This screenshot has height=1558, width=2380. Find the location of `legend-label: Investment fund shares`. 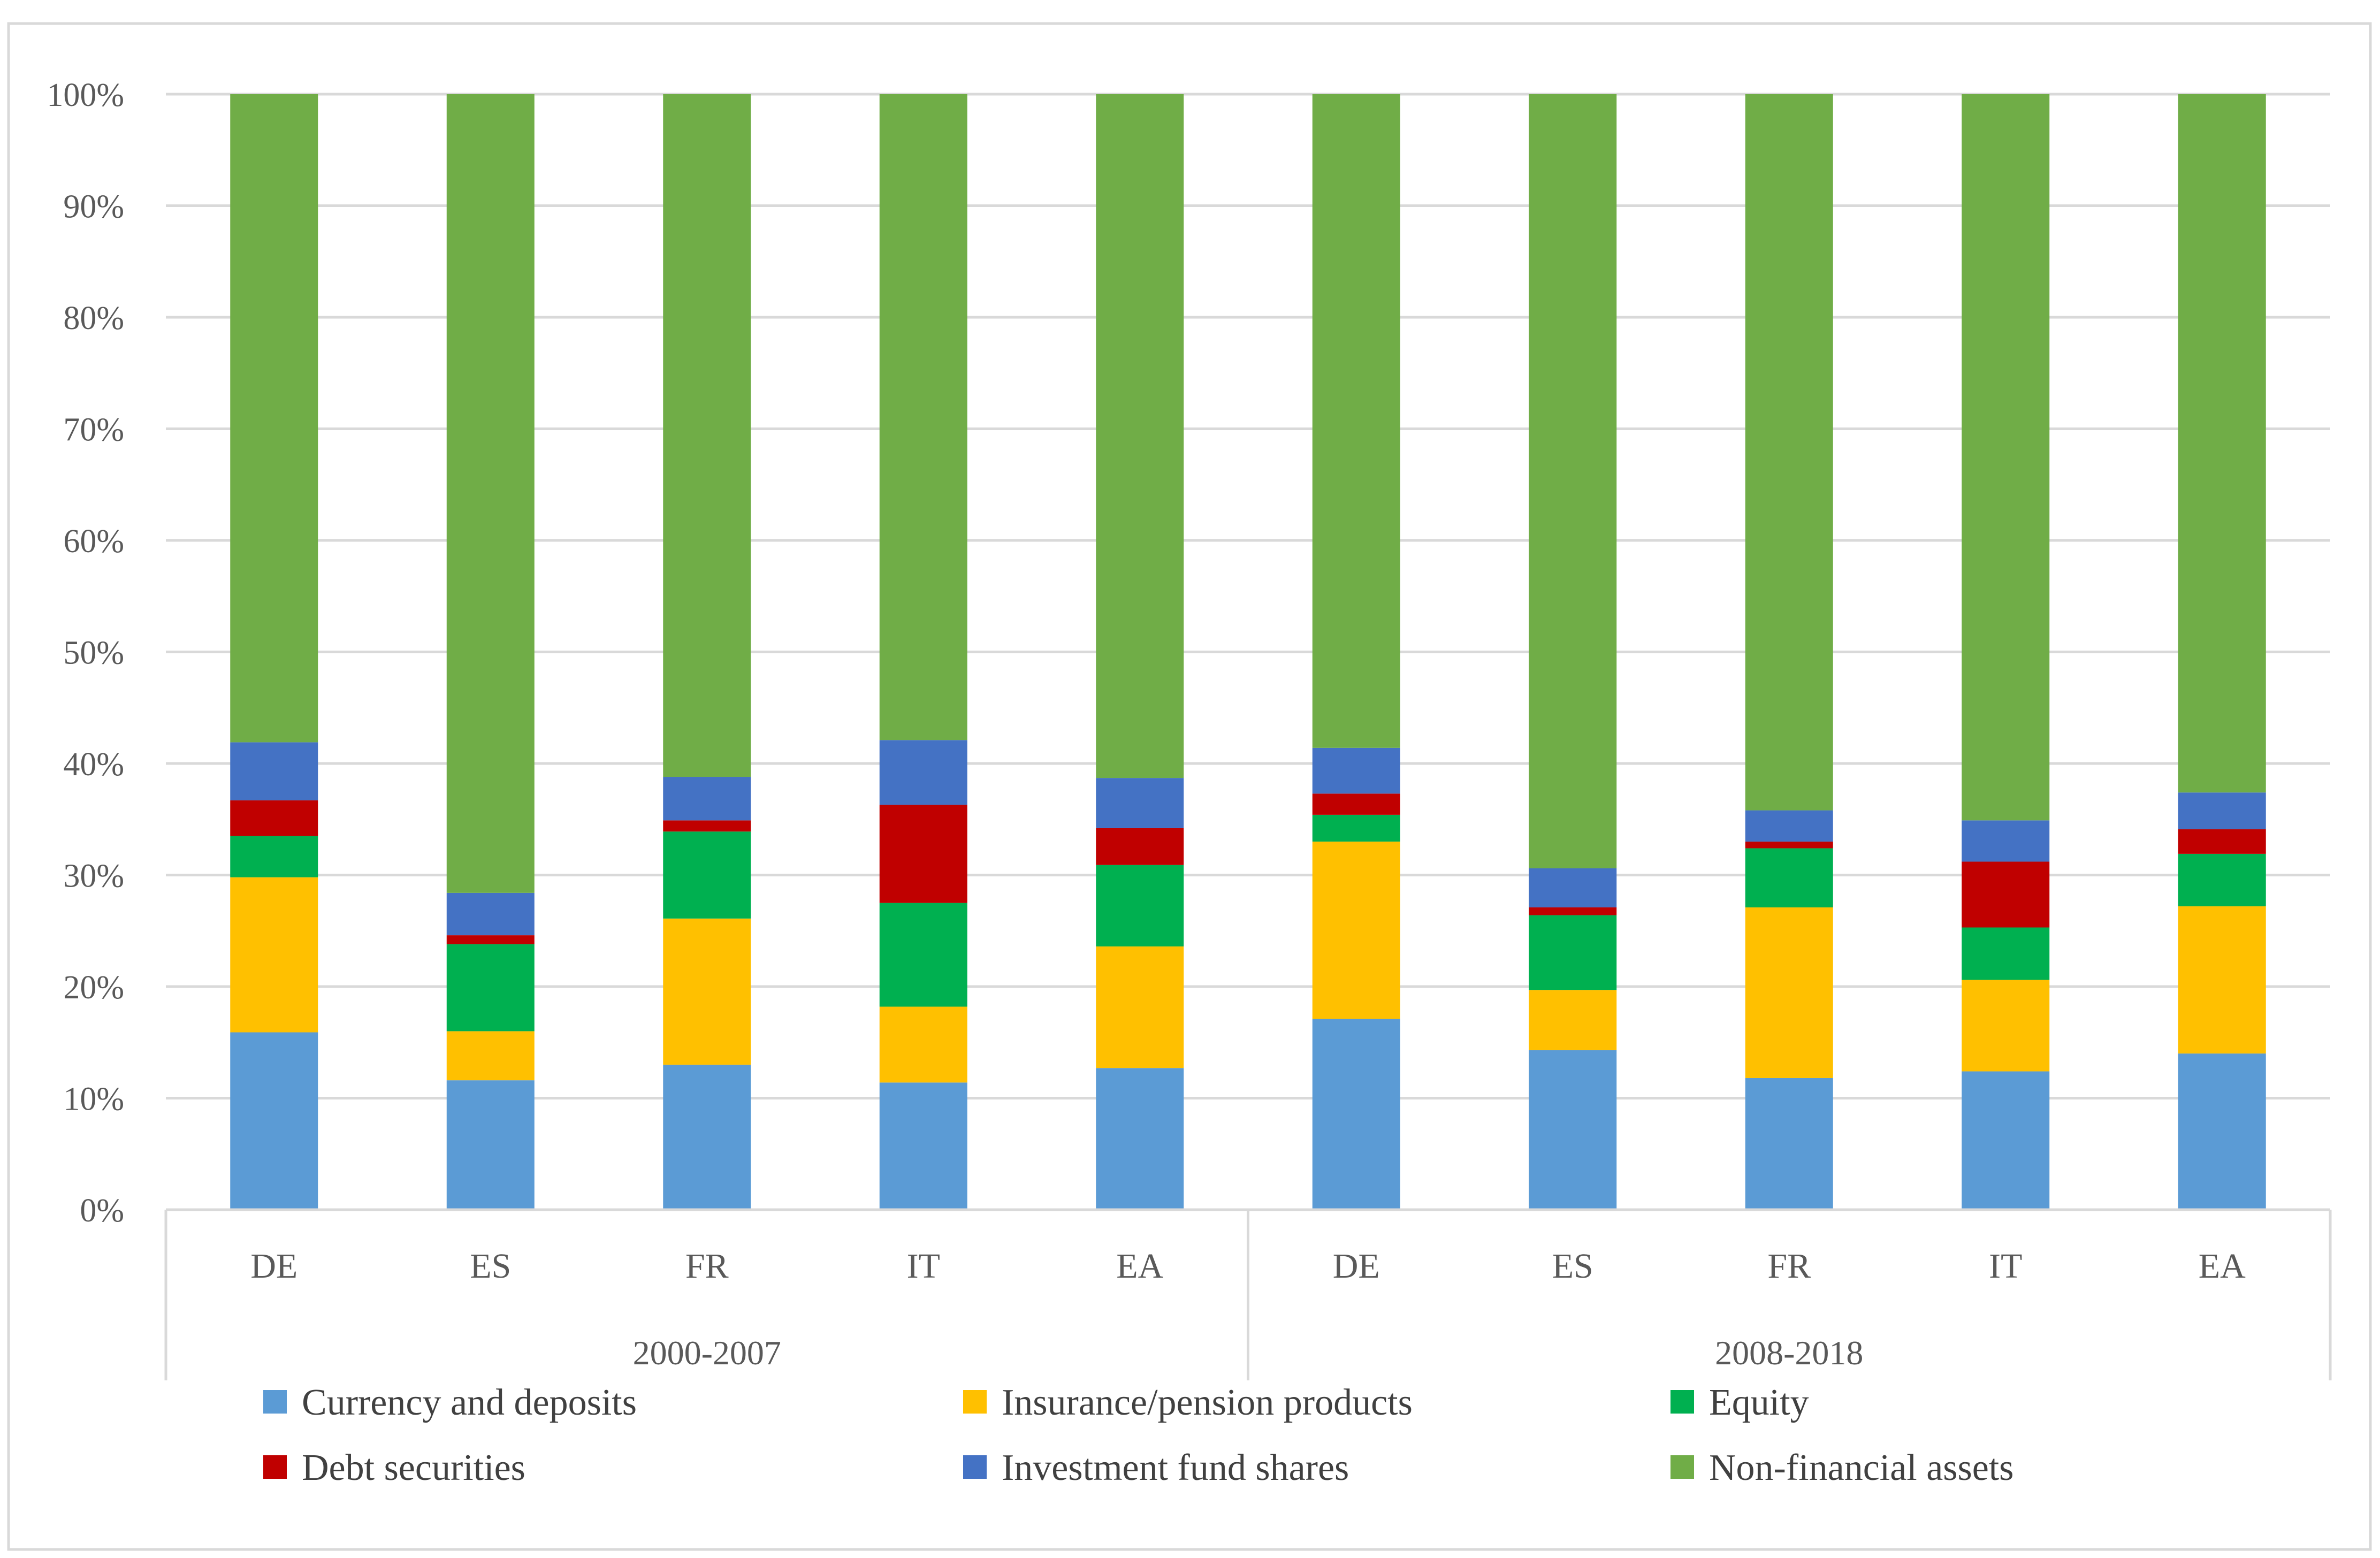

legend-label: Investment fund shares is located at coordinates (1175, 1467).